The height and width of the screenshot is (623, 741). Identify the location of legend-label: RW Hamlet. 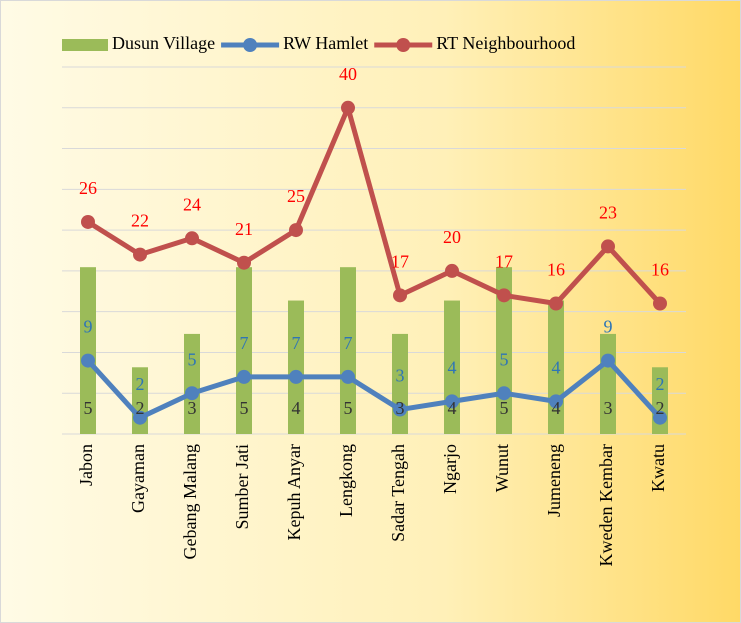
(325, 43).